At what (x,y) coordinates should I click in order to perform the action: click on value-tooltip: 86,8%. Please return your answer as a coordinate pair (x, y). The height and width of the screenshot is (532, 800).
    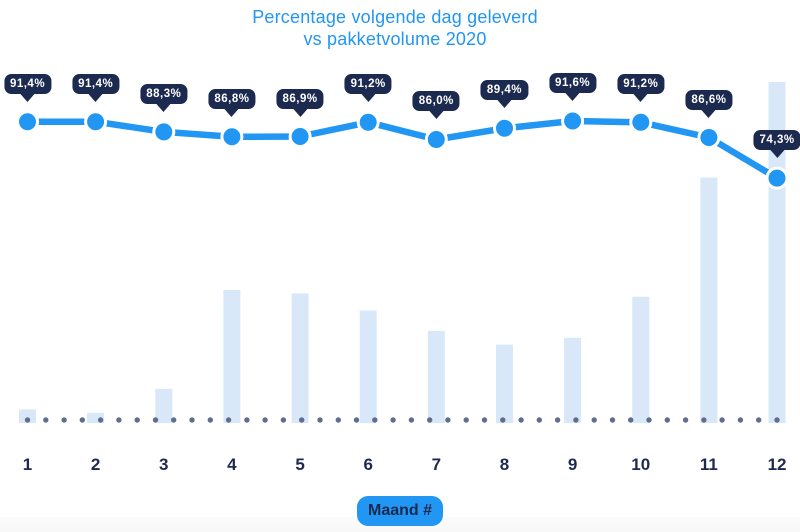
    Looking at the image, I should click on (232, 98).